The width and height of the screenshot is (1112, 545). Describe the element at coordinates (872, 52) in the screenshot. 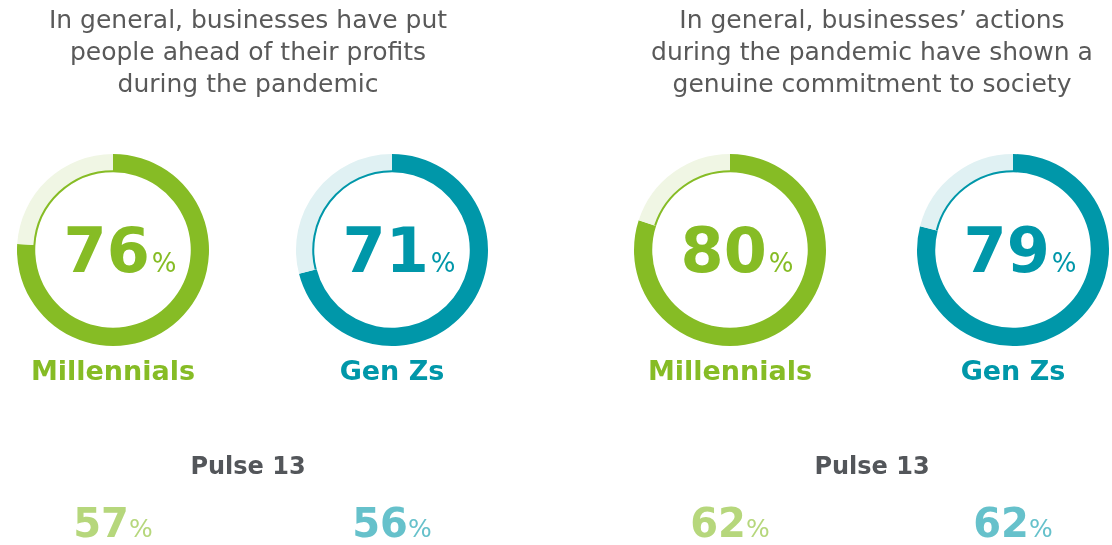

I see `chart-title: In general, businesses’ actions during the pandemic have shown a genuine commitment to society` at that location.